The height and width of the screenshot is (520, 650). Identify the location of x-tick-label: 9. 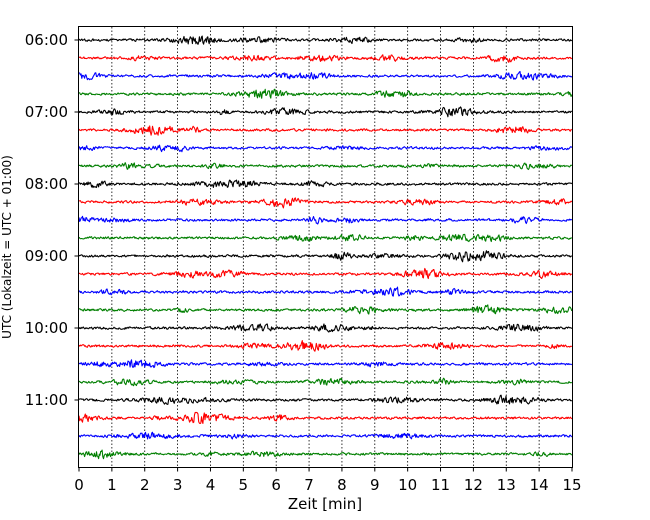
(375, 485).